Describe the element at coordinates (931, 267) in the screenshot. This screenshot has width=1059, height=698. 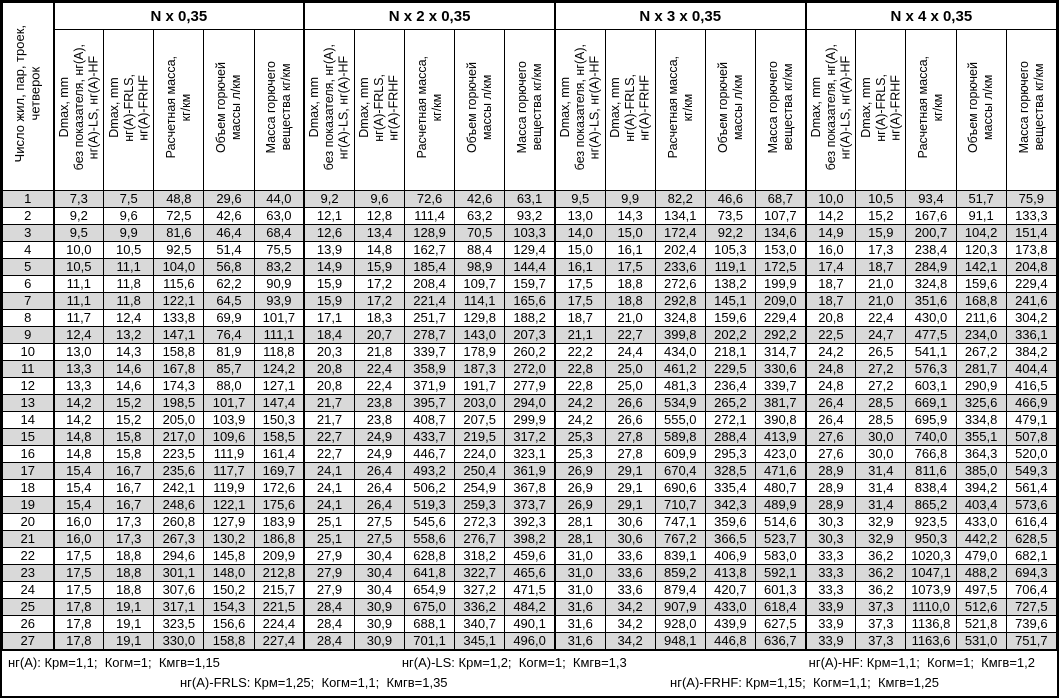
I see `value-cell: 284,9` at that location.